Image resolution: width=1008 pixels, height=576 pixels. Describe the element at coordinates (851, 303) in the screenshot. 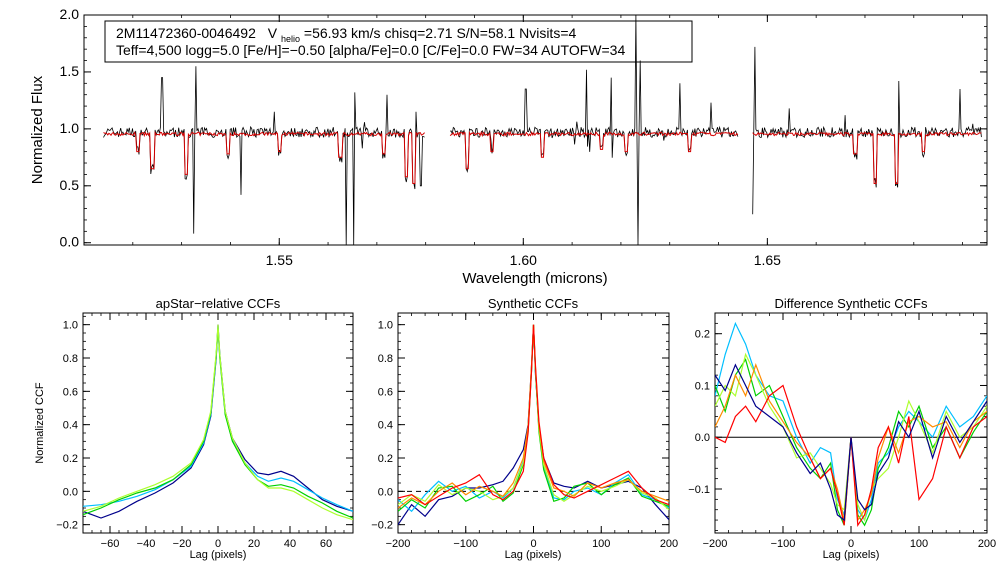

I see `difference-ccf-title: Difference Synthetic CCFs` at that location.